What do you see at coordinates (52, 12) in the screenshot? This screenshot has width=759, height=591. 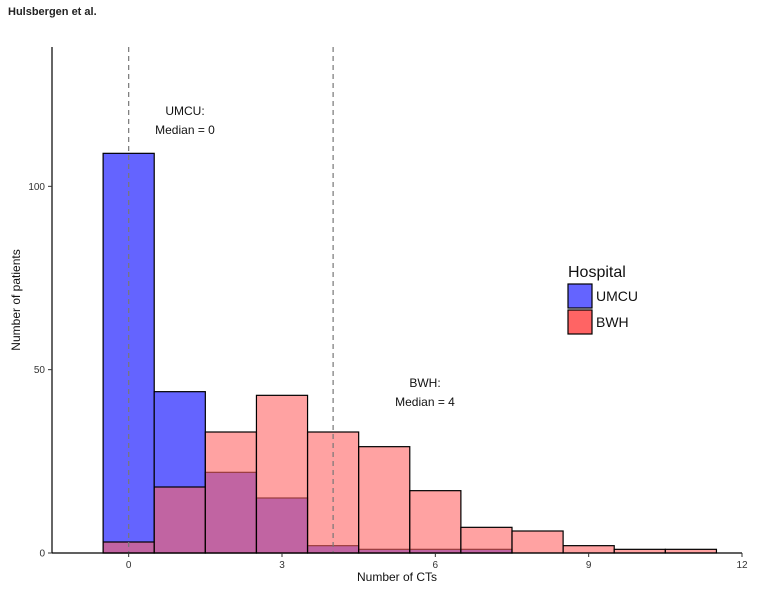 I see `author-label: Hulsbergen et al.` at bounding box center [52, 12].